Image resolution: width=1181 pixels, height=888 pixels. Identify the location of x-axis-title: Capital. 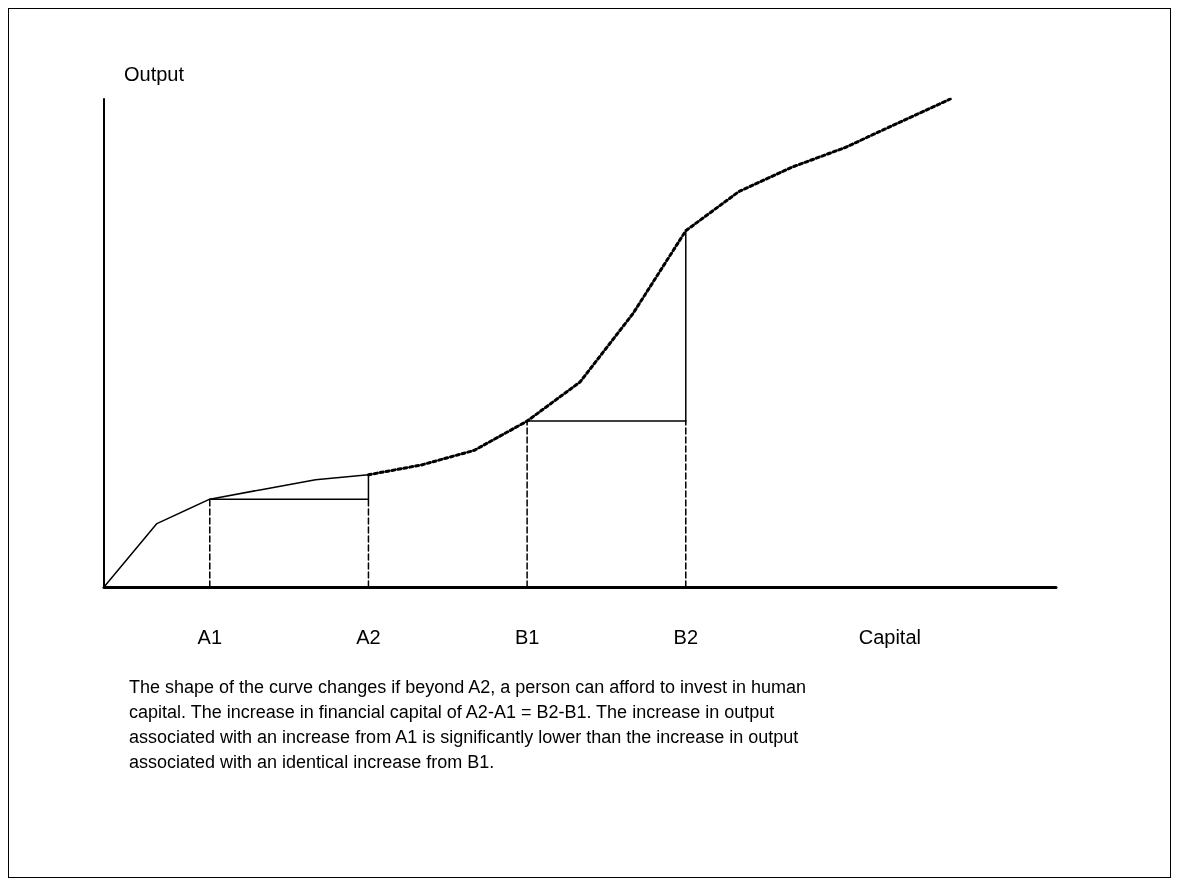
(889, 637).